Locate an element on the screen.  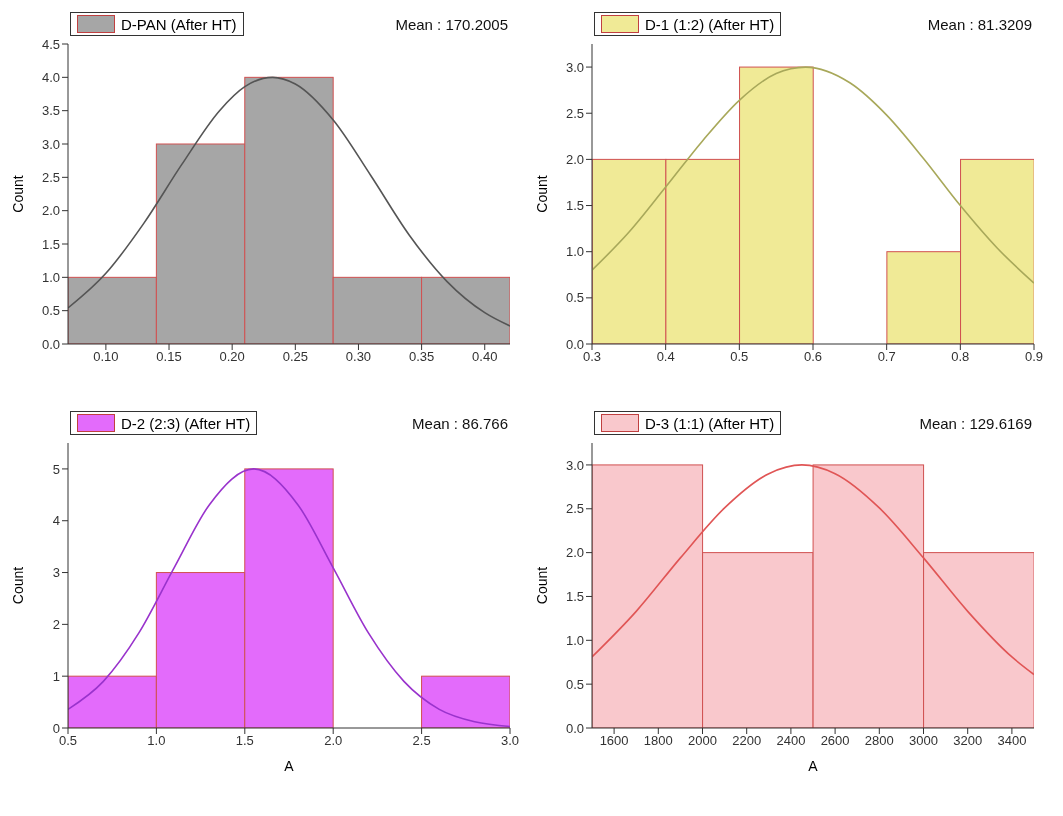
x-tick-label: 0.9 is located at coordinates (1034, 357).